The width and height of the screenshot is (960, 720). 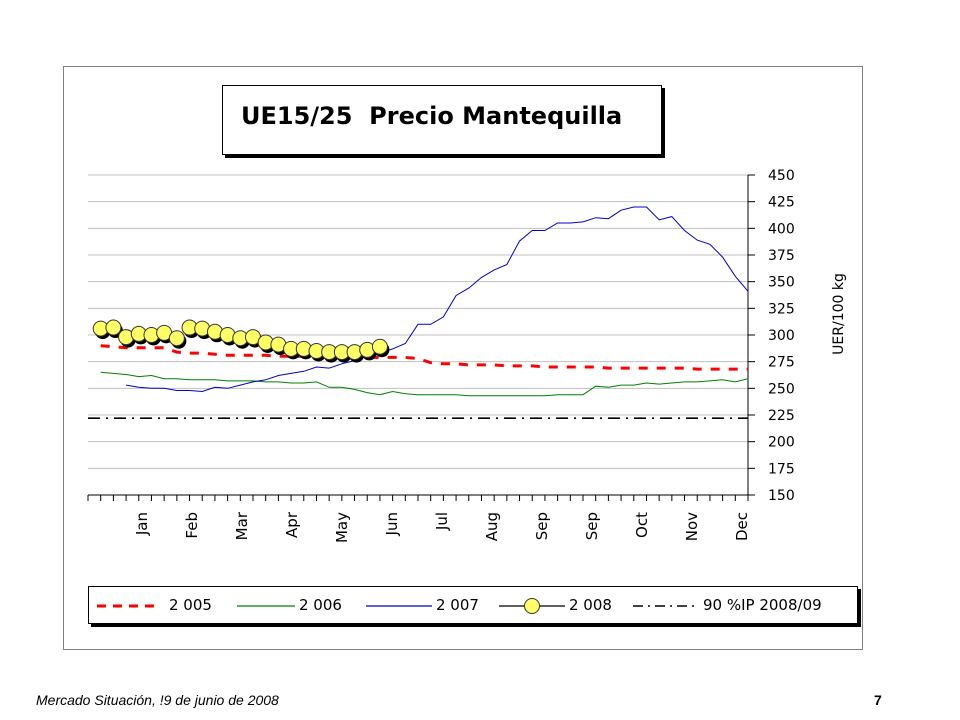 What do you see at coordinates (266, 606) in the screenshot?
I see `legend-symbol-2006` at bounding box center [266, 606].